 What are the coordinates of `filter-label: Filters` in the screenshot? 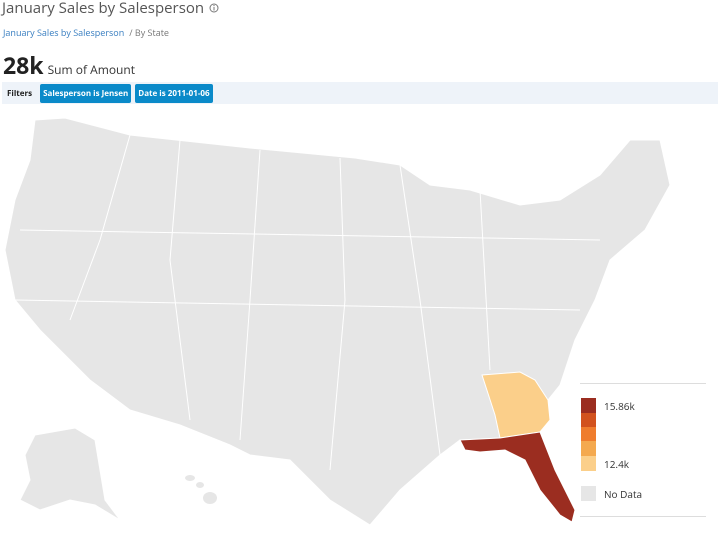 It's located at (20, 93).